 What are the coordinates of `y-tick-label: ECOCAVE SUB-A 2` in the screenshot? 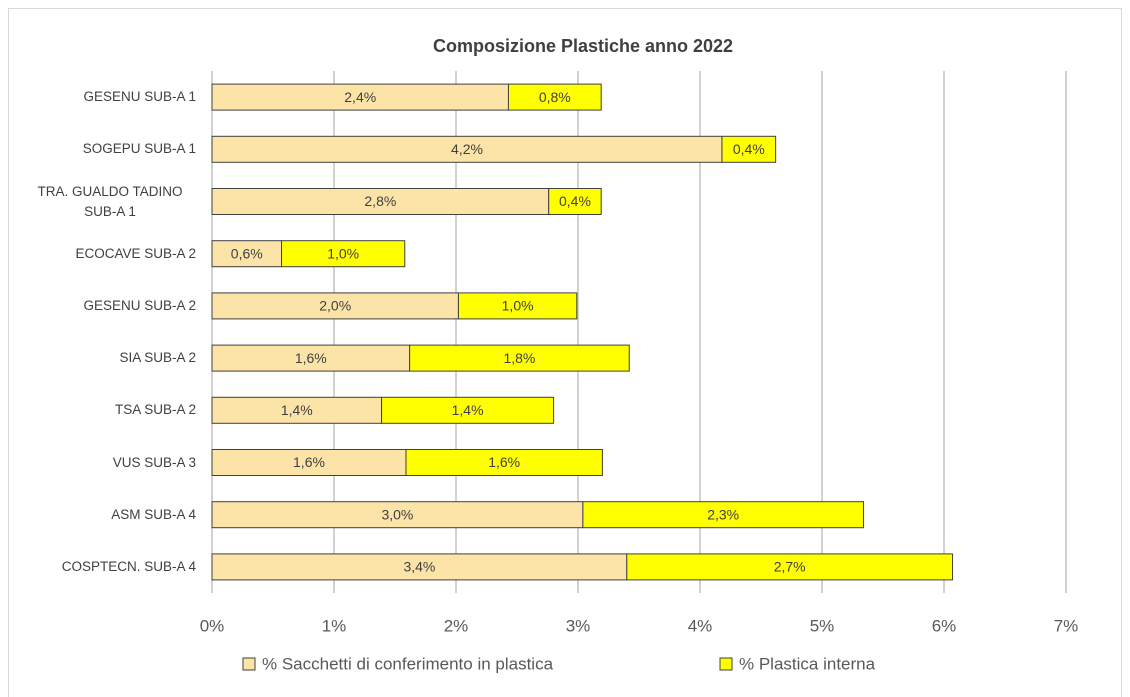 It's located at (98, 254).